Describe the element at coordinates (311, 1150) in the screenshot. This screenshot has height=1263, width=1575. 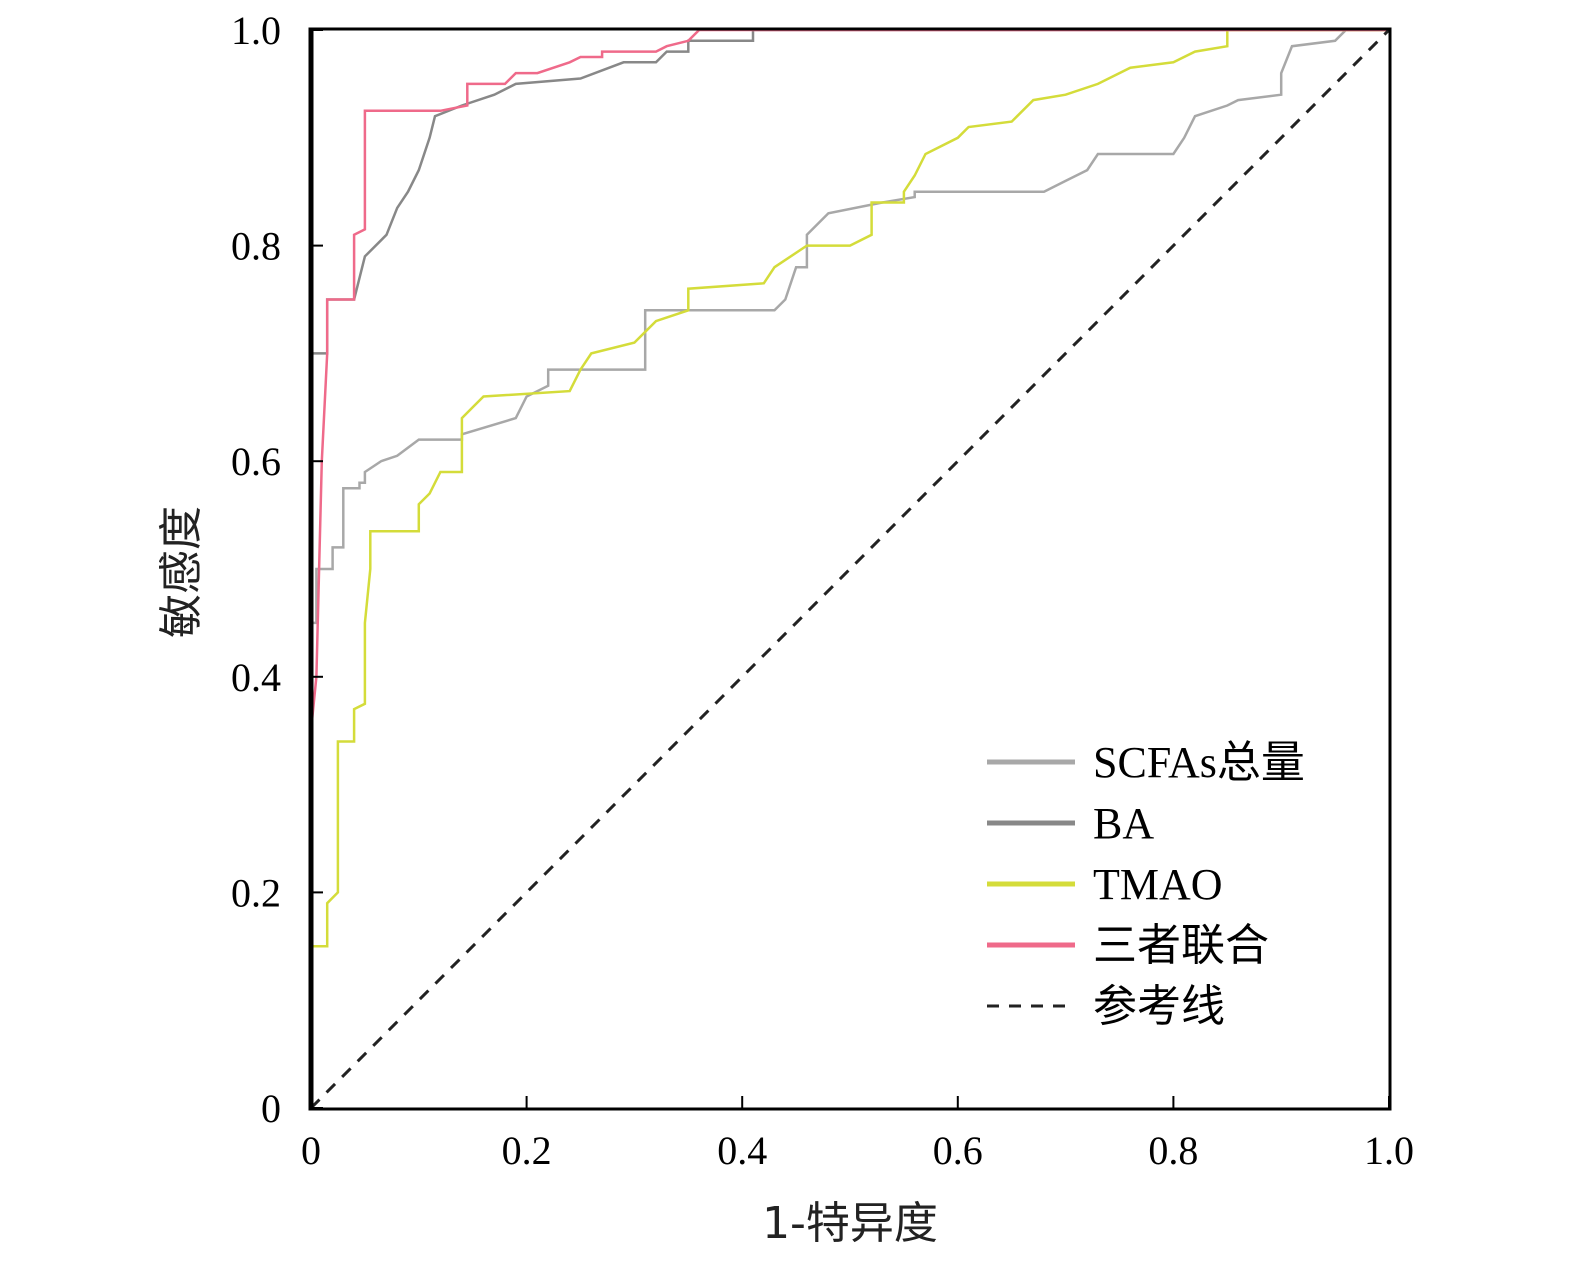
I see `x-tick-label: 0` at that location.